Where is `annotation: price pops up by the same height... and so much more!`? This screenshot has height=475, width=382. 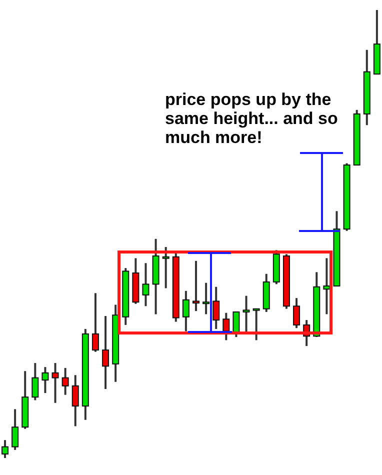 annotation: price pops up by the same height... and so much more! is located at coordinates (252, 118).